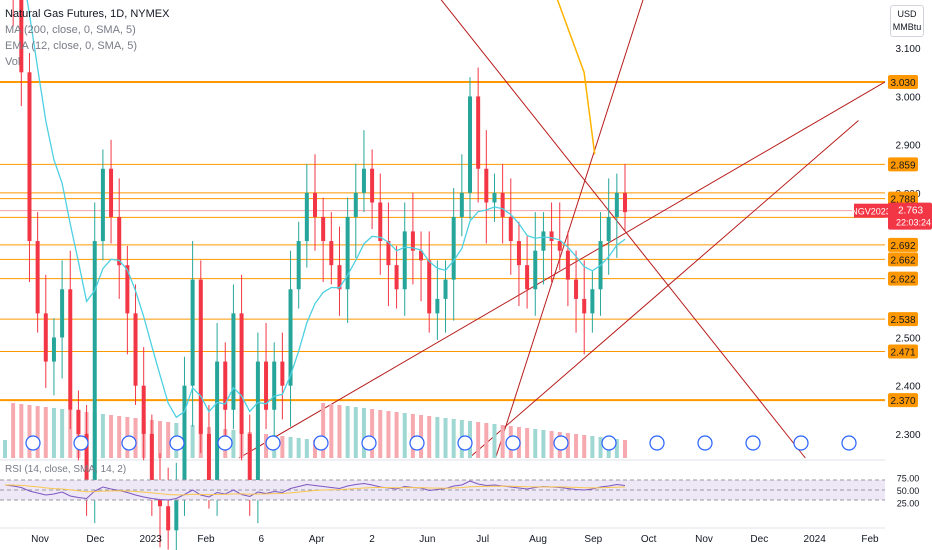 The height and width of the screenshot is (550, 932). I want to click on time-tick-label: Sep, so click(593, 539).